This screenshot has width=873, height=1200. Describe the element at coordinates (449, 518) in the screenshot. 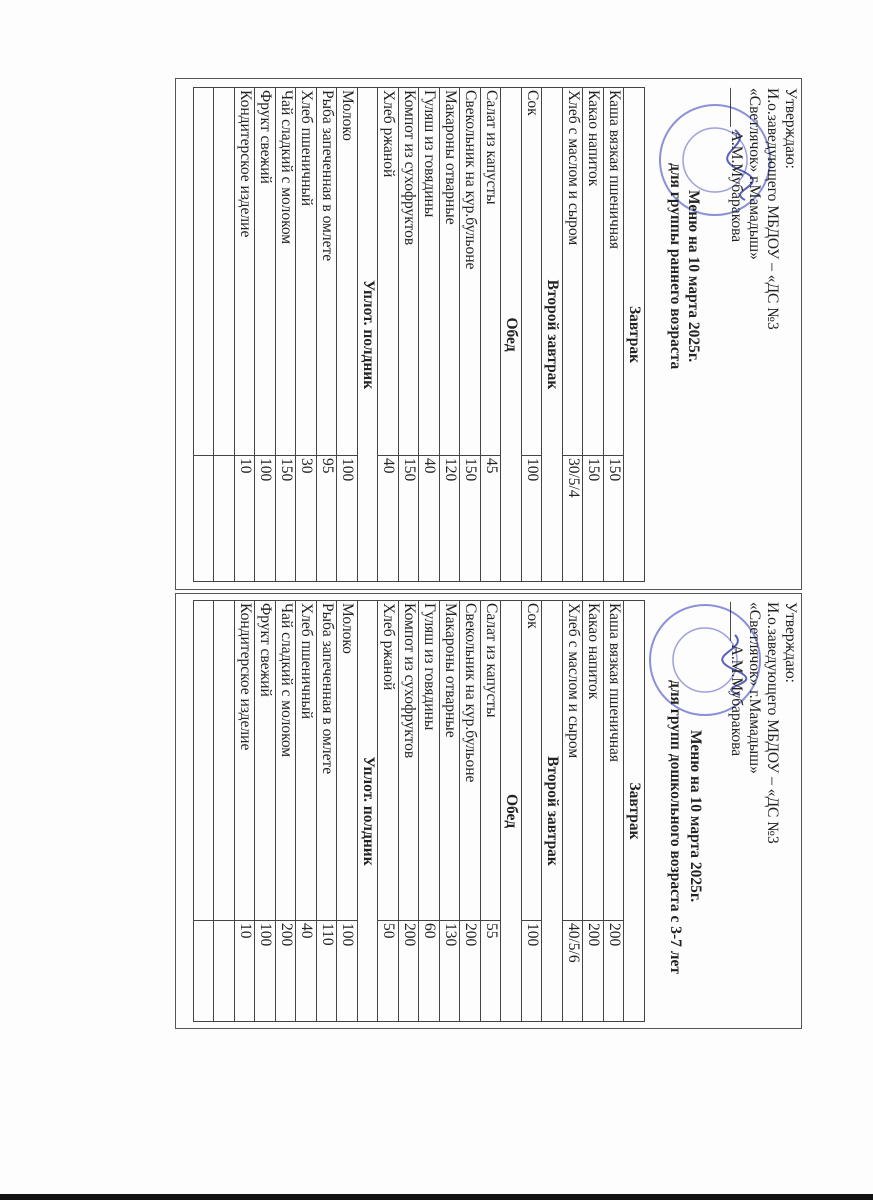

I see `portion-value: 120` at that location.